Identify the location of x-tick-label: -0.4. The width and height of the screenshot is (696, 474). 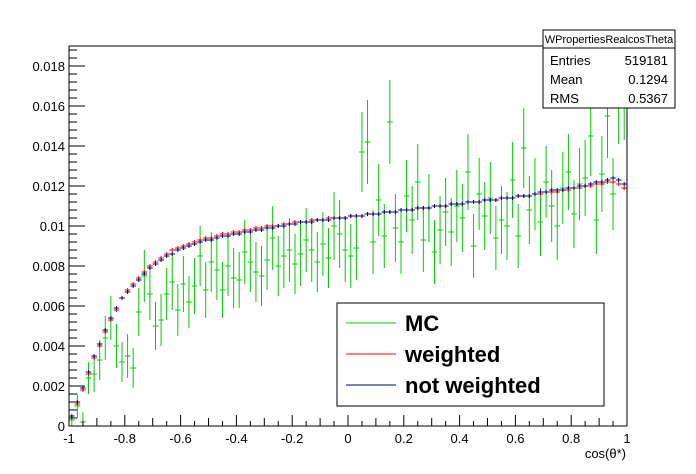
(236, 438).